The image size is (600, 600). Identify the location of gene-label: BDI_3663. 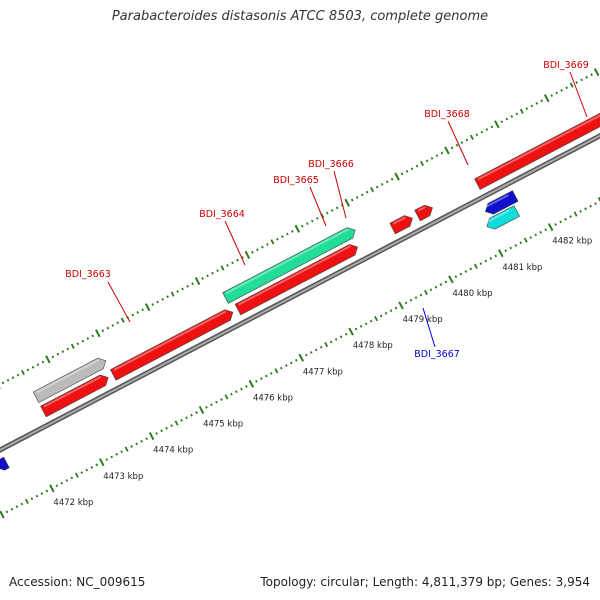
(88, 274).